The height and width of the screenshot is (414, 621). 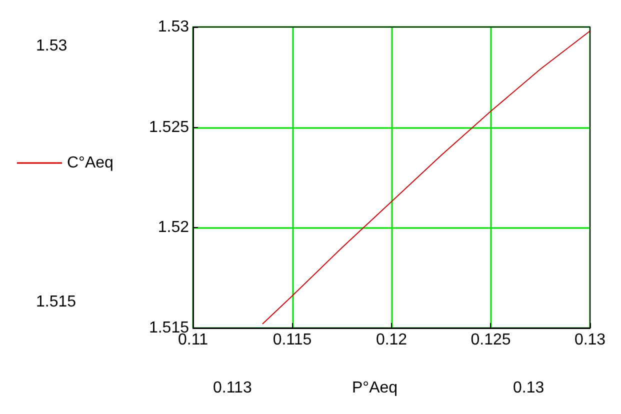 What do you see at coordinates (174, 227) in the screenshot?
I see `y-tick-label: 1.52` at bounding box center [174, 227].